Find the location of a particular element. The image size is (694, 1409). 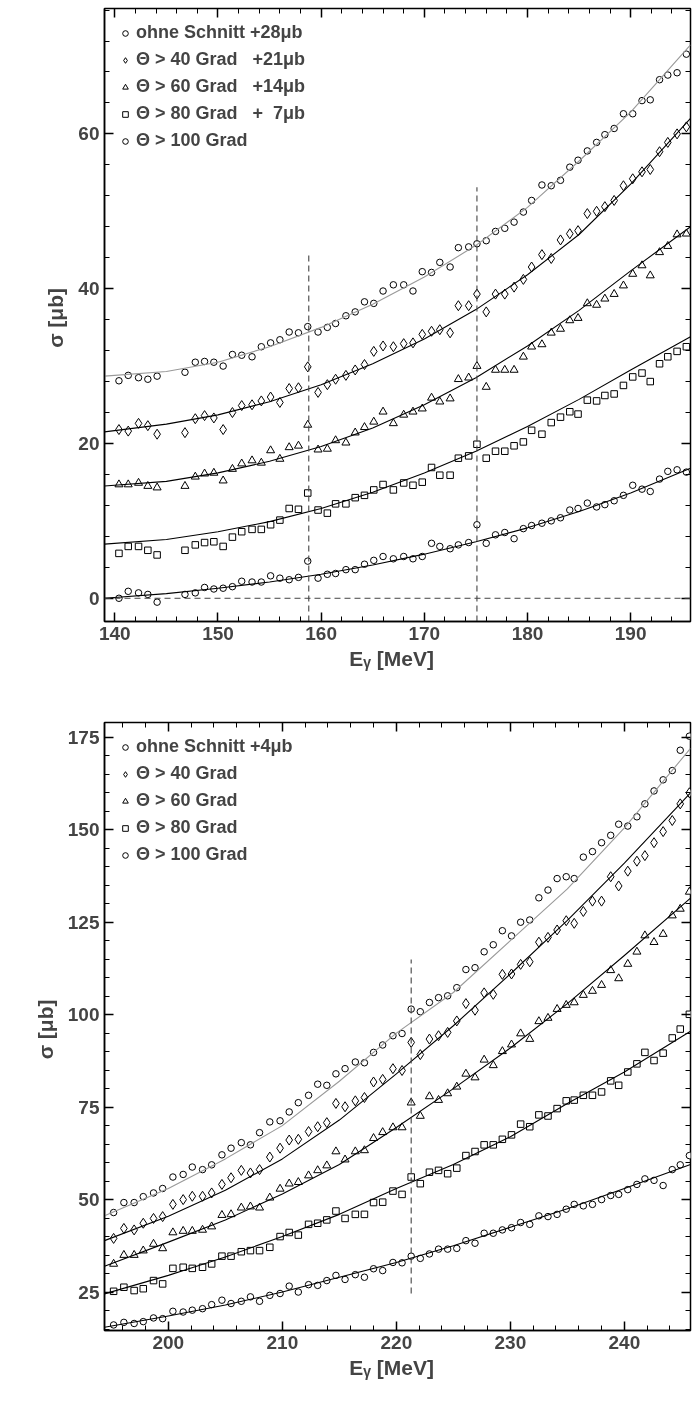

y-tick-label: 40 is located at coordinates (89, 289).